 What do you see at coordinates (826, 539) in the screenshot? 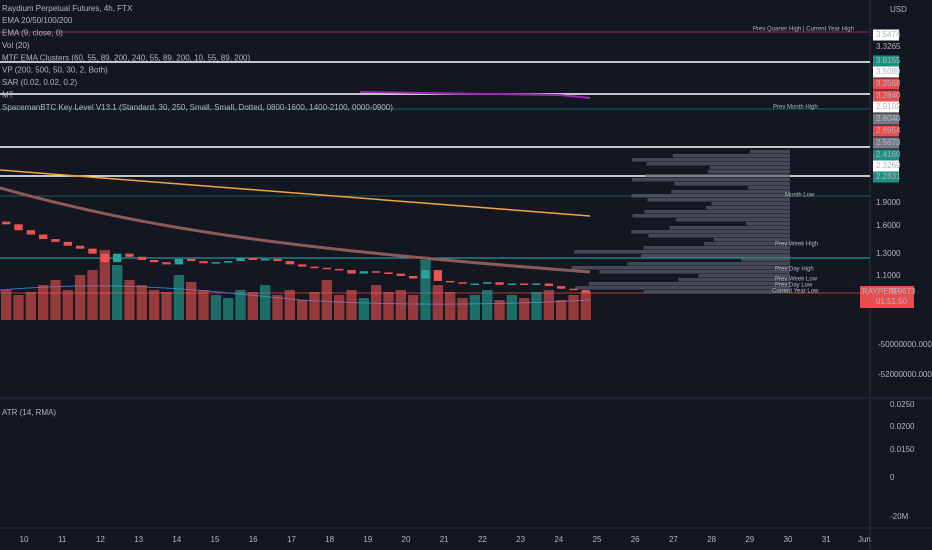
I see `date-label: 31` at bounding box center [826, 539].